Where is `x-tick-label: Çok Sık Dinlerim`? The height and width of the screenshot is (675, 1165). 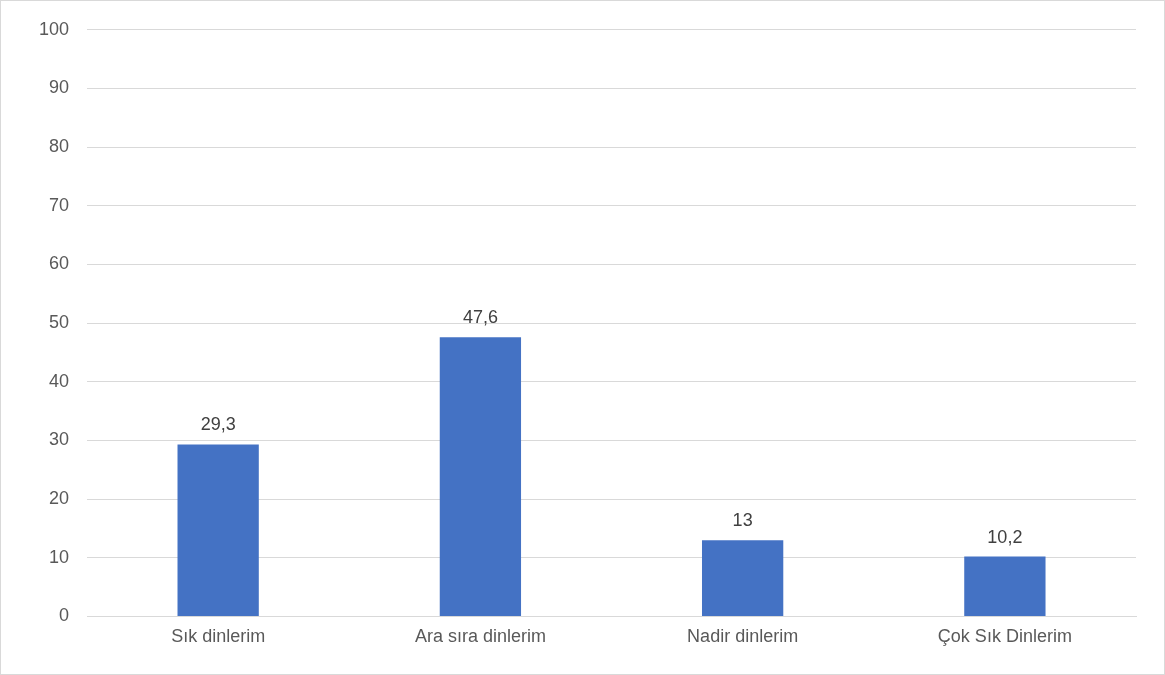 x-tick-label: Çok Sık Dinlerim is located at coordinates (1004, 636).